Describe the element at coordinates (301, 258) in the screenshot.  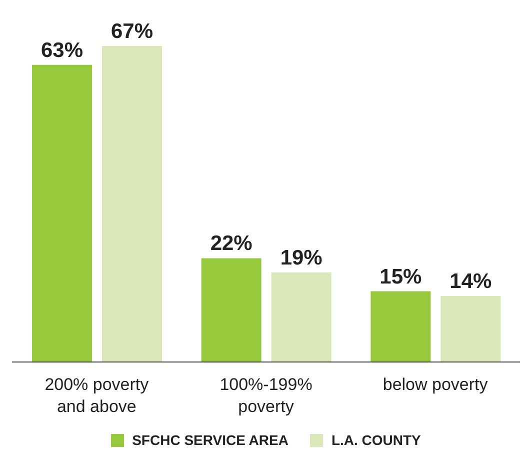
I see `data-label: 19%` at that location.